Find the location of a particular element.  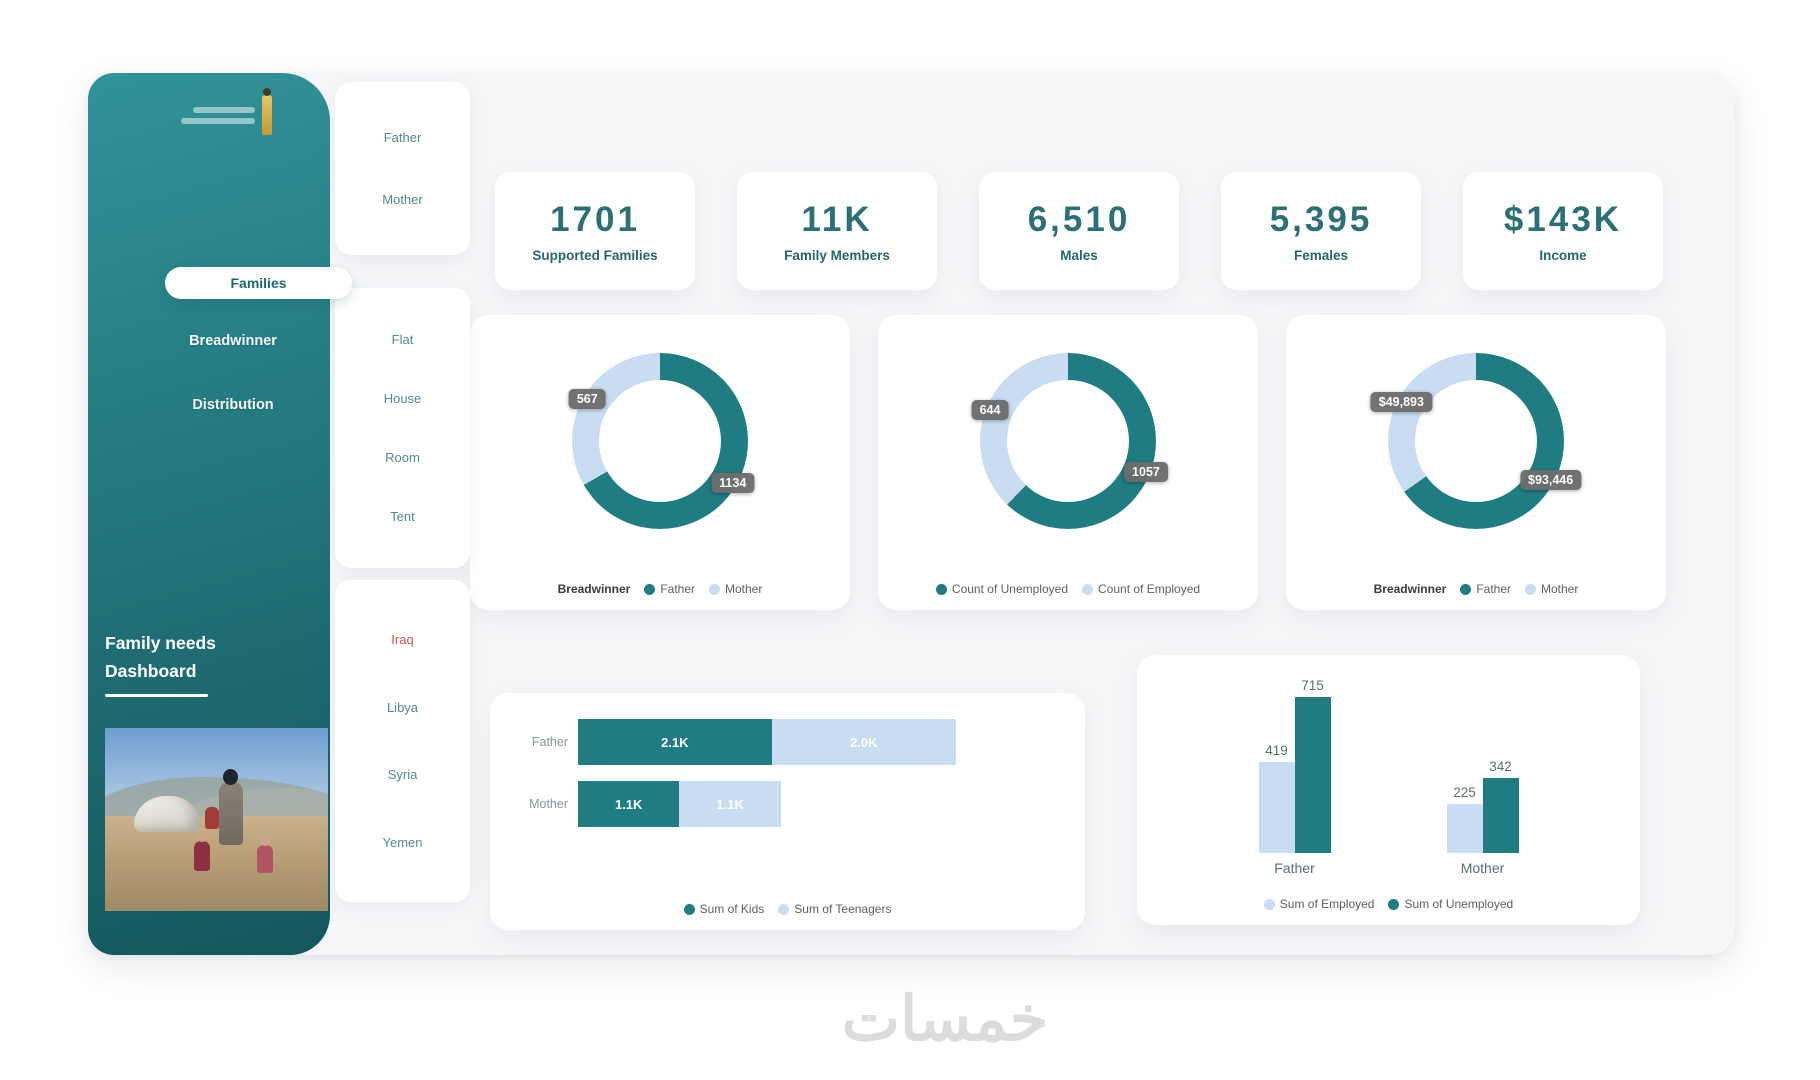

org-logo-figure-icon is located at coordinates (267, 111).